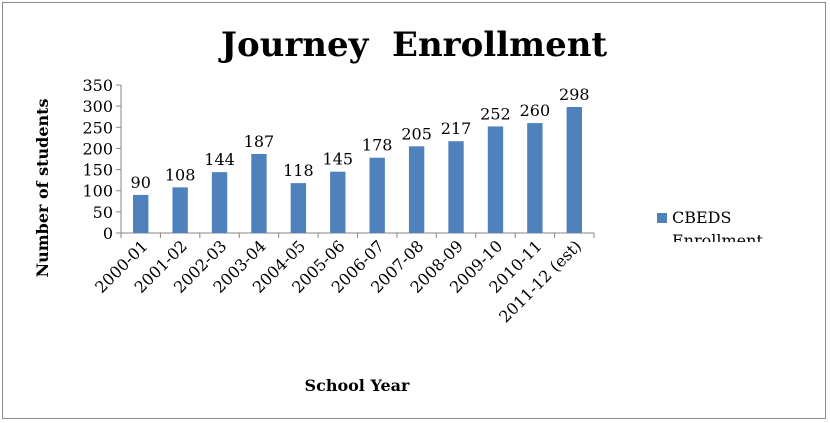  I want to click on data-label: 260, so click(535, 110).